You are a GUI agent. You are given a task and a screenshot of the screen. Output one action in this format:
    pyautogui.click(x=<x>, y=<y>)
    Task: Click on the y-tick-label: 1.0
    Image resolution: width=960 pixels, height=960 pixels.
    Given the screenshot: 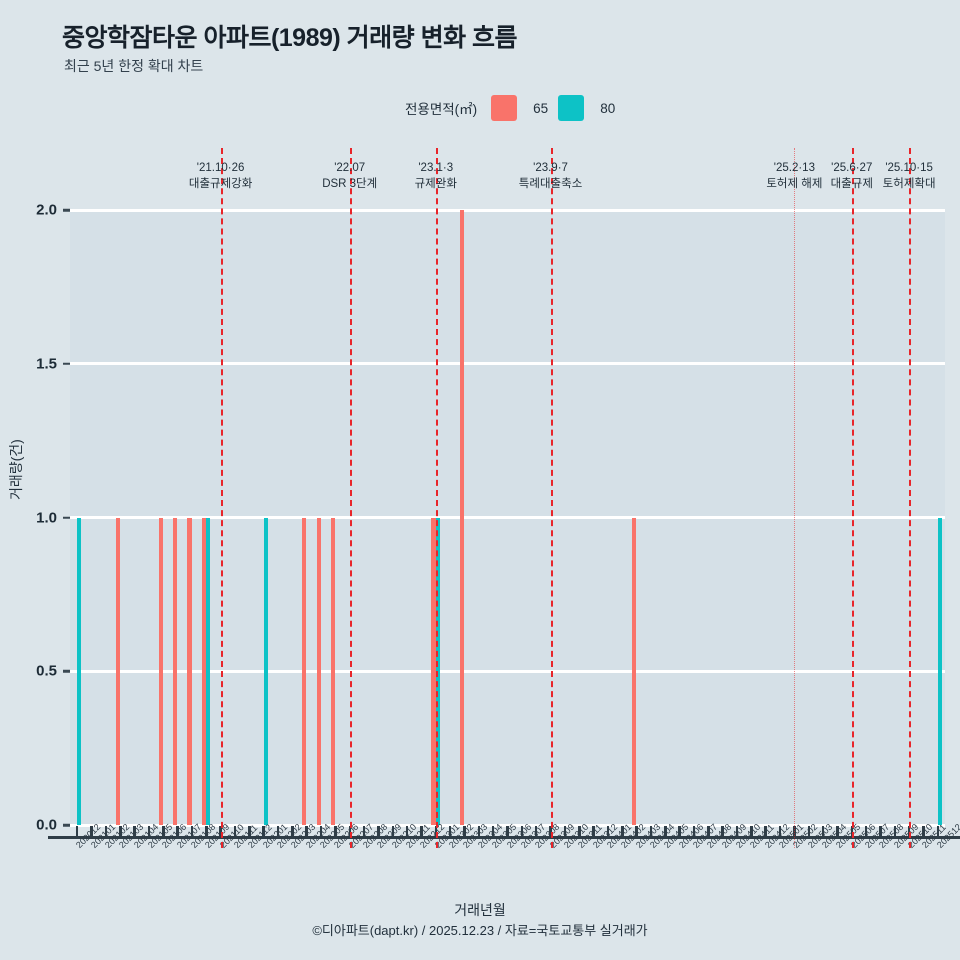 What is the action you would take?
    pyautogui.click(x=46, y=517)
    